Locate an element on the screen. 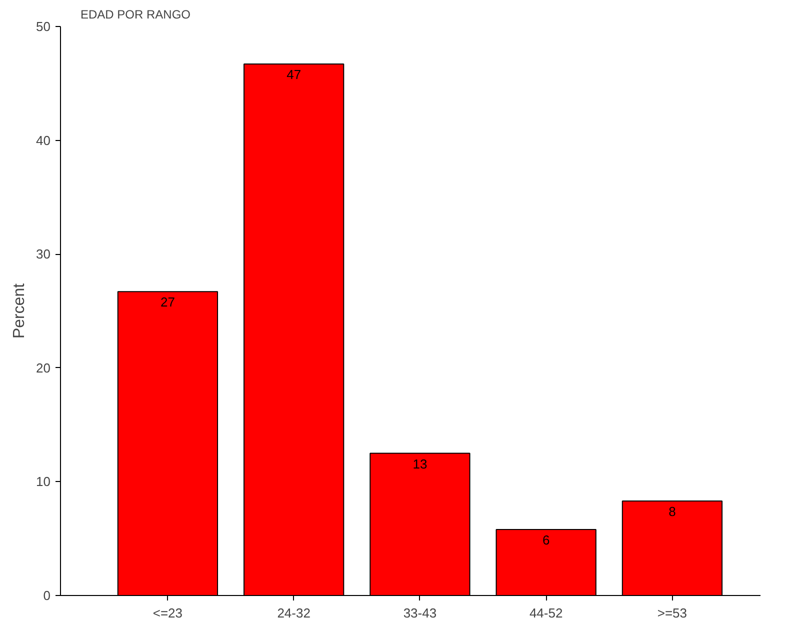 The width and height of the screenshot is (798, 643). y-tick-label: 50 is located at coordinates (43, 26).